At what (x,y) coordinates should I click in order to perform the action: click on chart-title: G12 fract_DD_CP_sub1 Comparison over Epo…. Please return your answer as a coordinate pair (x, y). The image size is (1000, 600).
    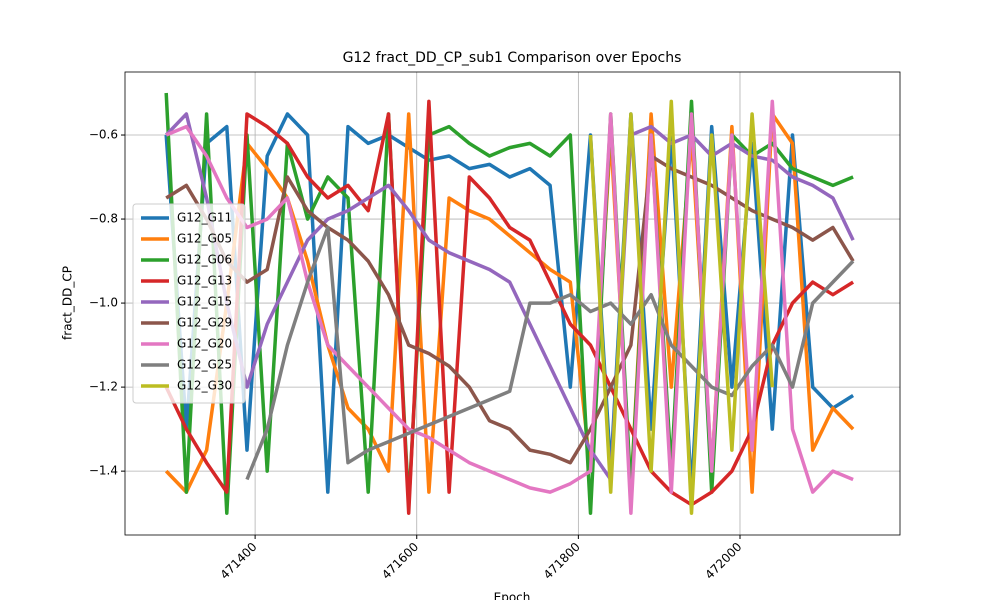
    Looking at the image, I should click on (512, 58).